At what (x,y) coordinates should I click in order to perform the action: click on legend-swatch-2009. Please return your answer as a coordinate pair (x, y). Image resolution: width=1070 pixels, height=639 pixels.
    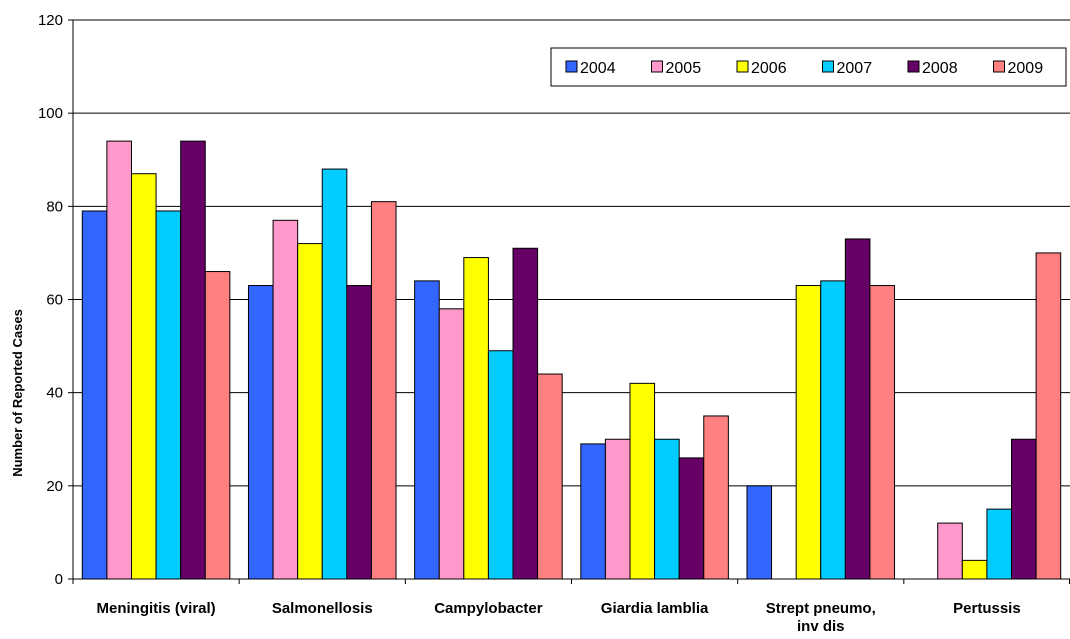
    Looking at the image, I should click on (999, 66).